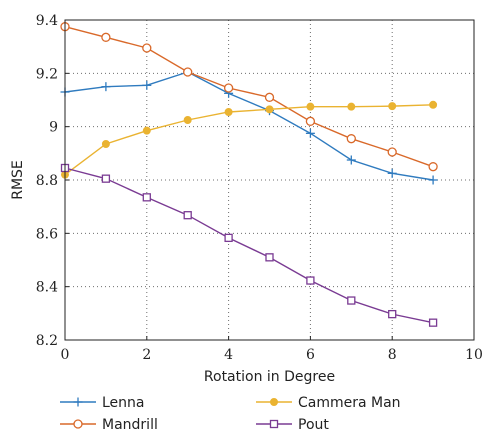 Image resolution: width=500 pixels, height=446 pixels. Describe the element at coordinates (47, 234) in the screenshot. I see `y-tick-label: 8.6` at that location.